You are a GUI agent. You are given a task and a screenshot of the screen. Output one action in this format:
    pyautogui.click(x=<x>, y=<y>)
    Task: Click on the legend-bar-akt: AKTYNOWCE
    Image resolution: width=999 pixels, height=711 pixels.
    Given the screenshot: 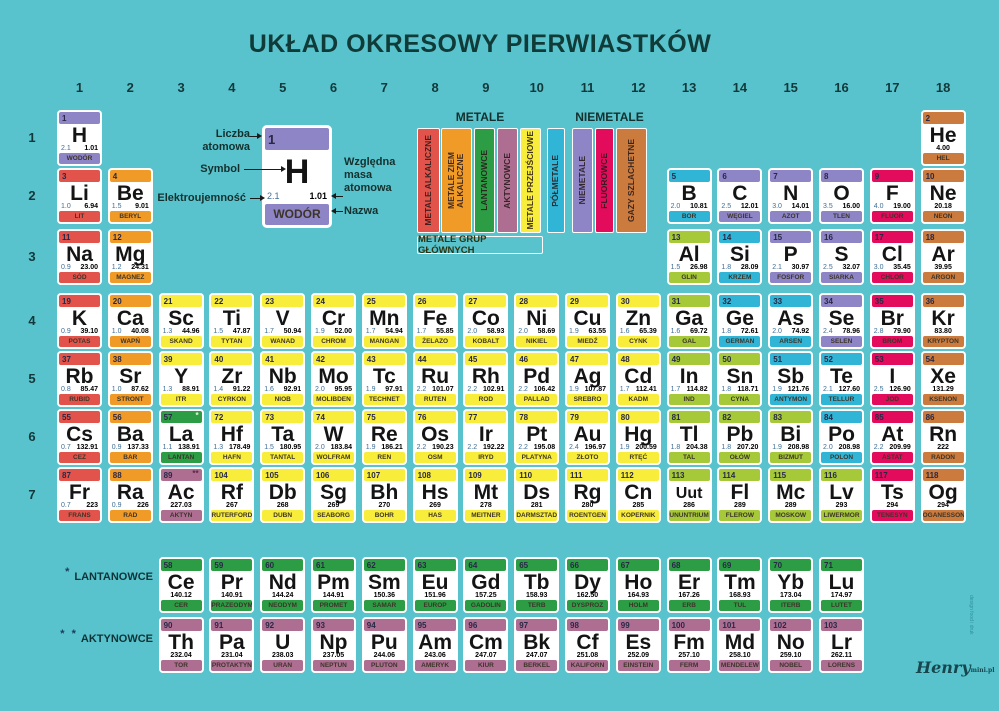 What is the action you would take?
    pyautogui.click(x=507, y=180)
    